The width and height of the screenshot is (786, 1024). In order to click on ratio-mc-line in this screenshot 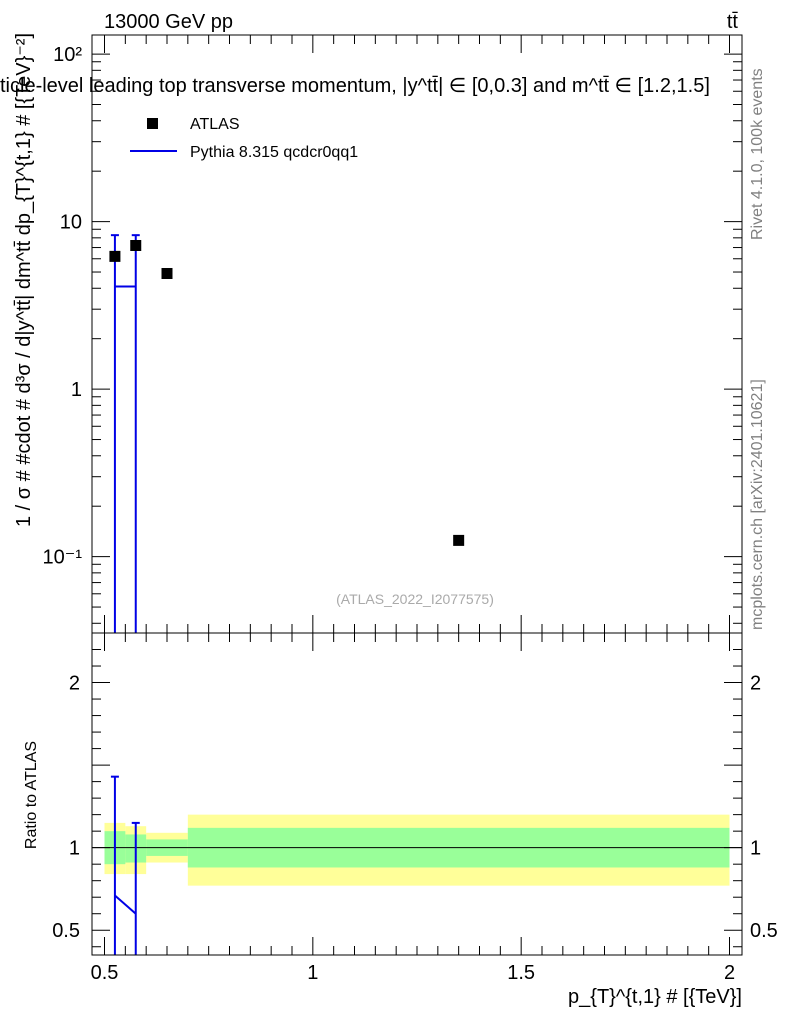, I will do `click(125, 904)`.